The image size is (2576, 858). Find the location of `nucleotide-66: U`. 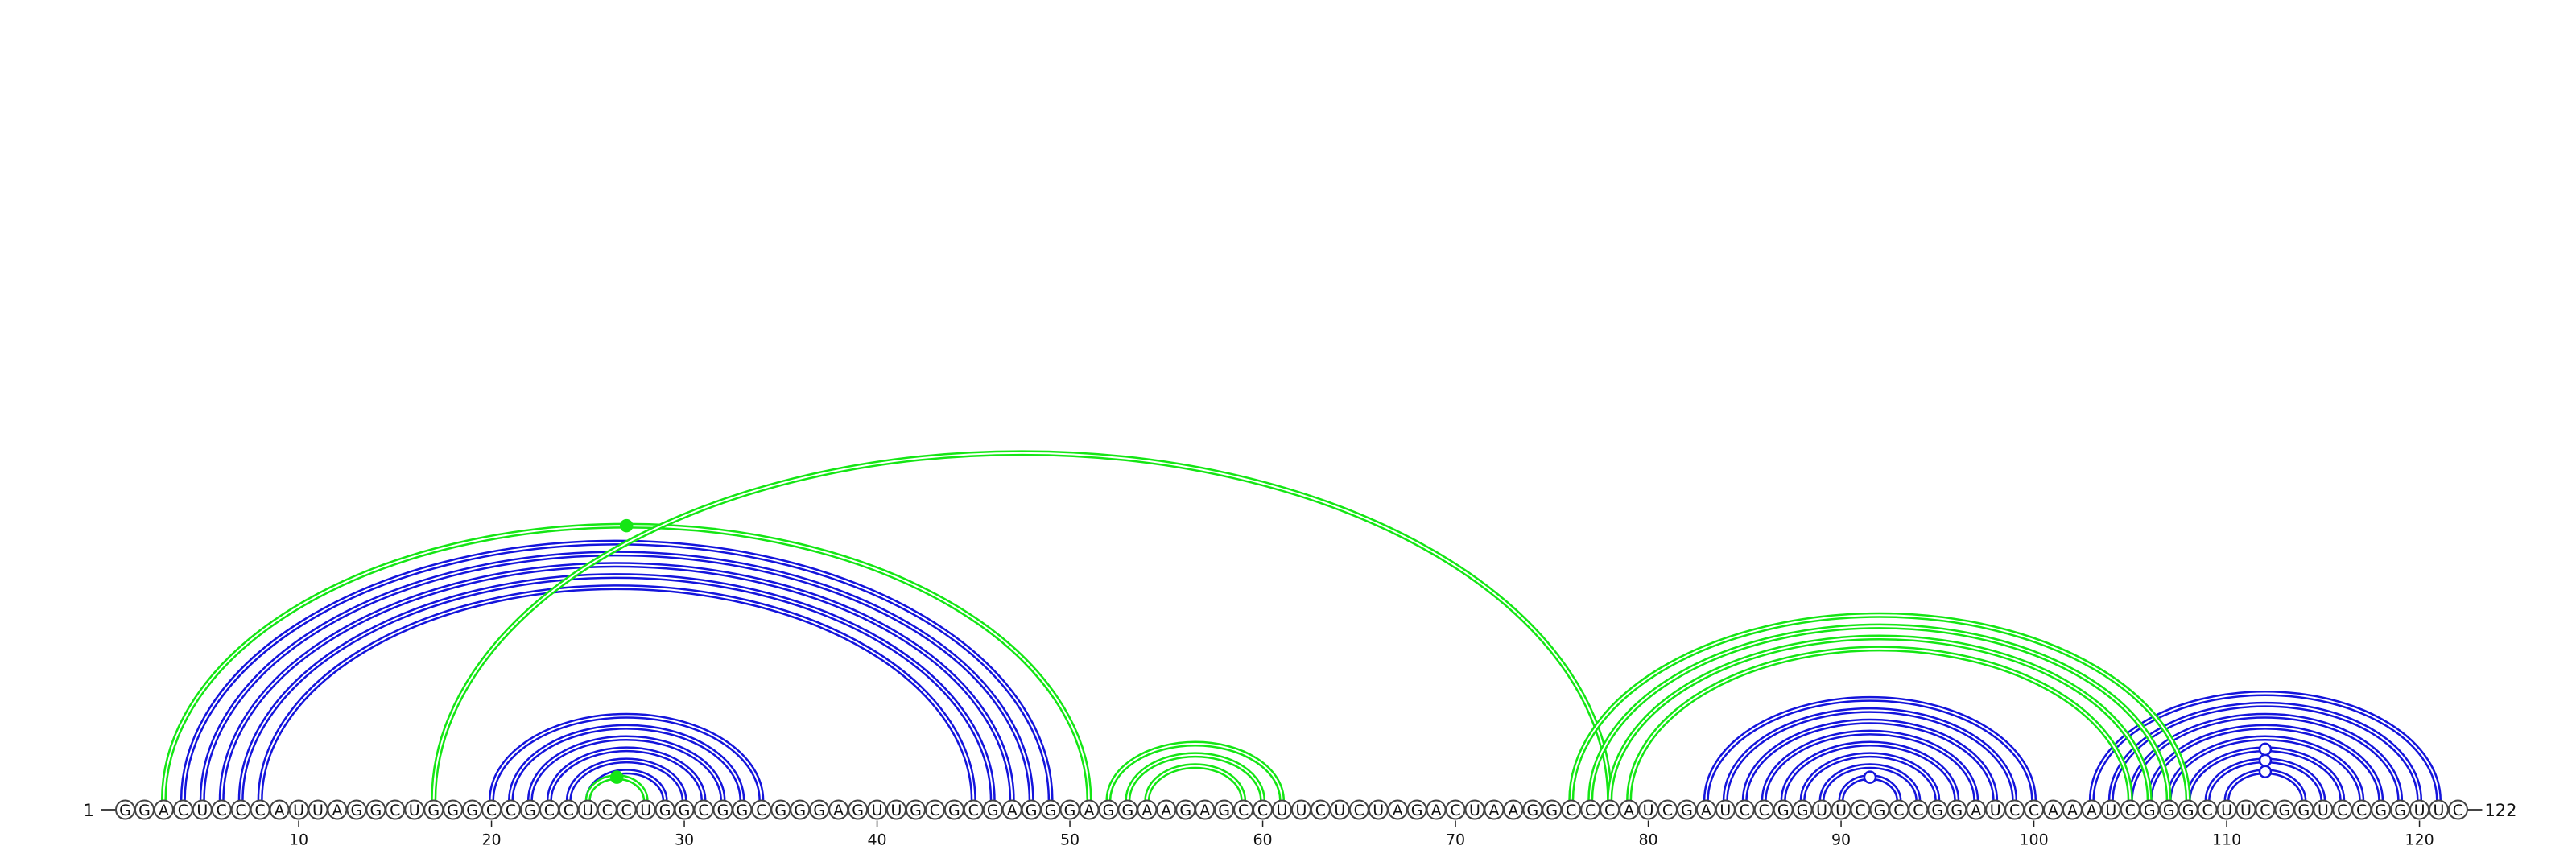

nucleotide-66: U is located at coordinates (1378, 809).